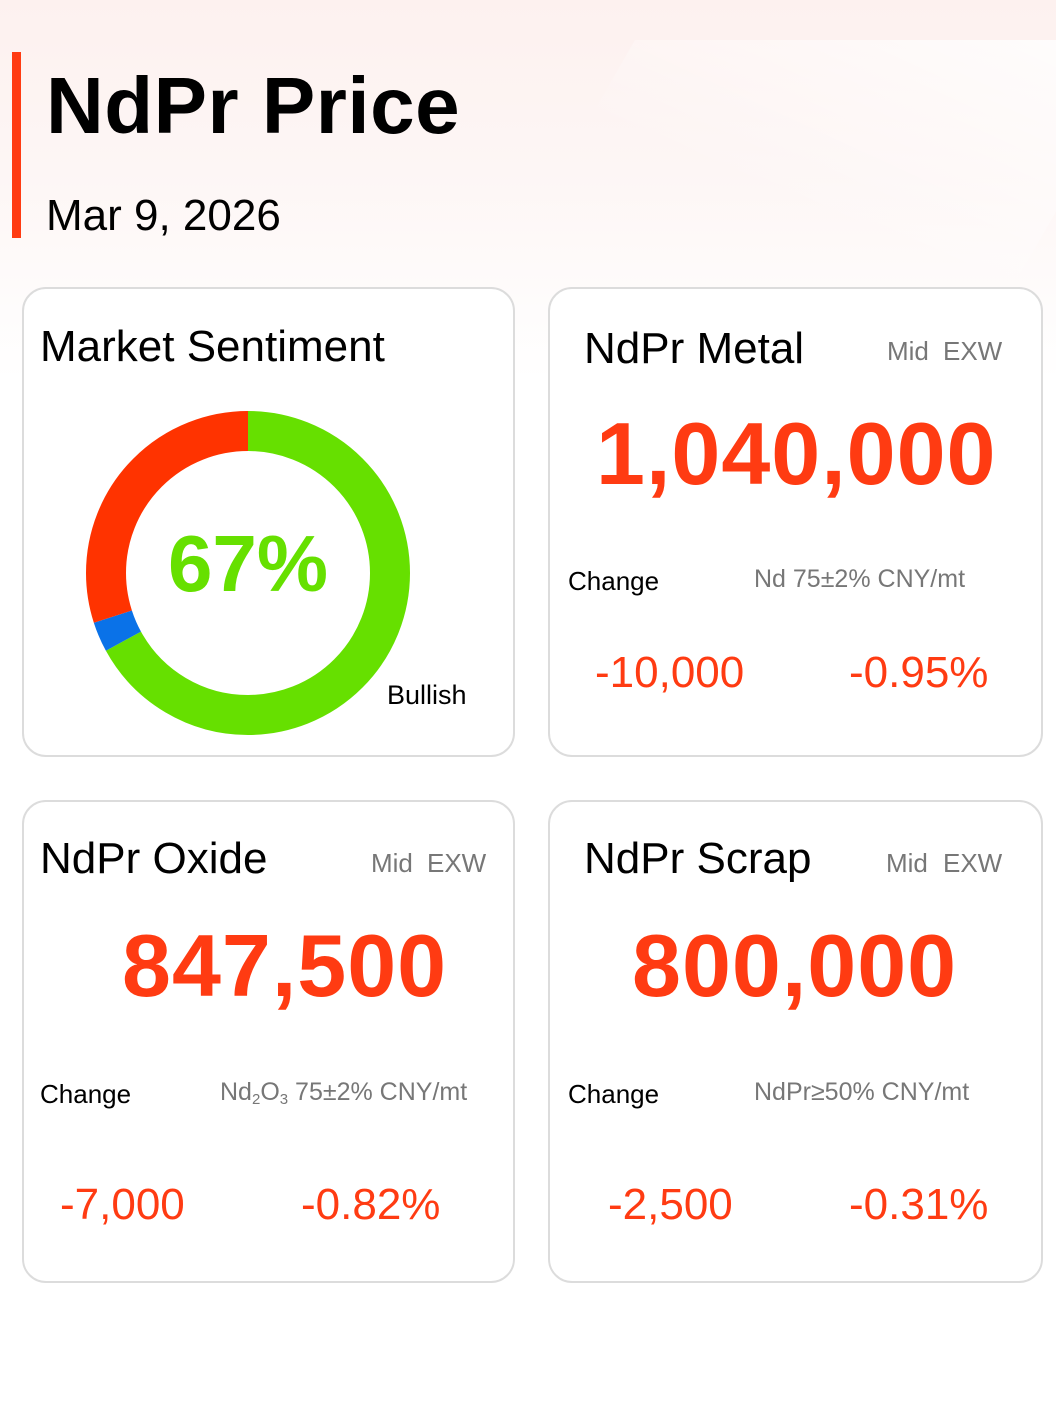  Describe the element at coordinates (698, 858) in the screenshot. I see `scrap-title: NdPr Scrap` at that location.